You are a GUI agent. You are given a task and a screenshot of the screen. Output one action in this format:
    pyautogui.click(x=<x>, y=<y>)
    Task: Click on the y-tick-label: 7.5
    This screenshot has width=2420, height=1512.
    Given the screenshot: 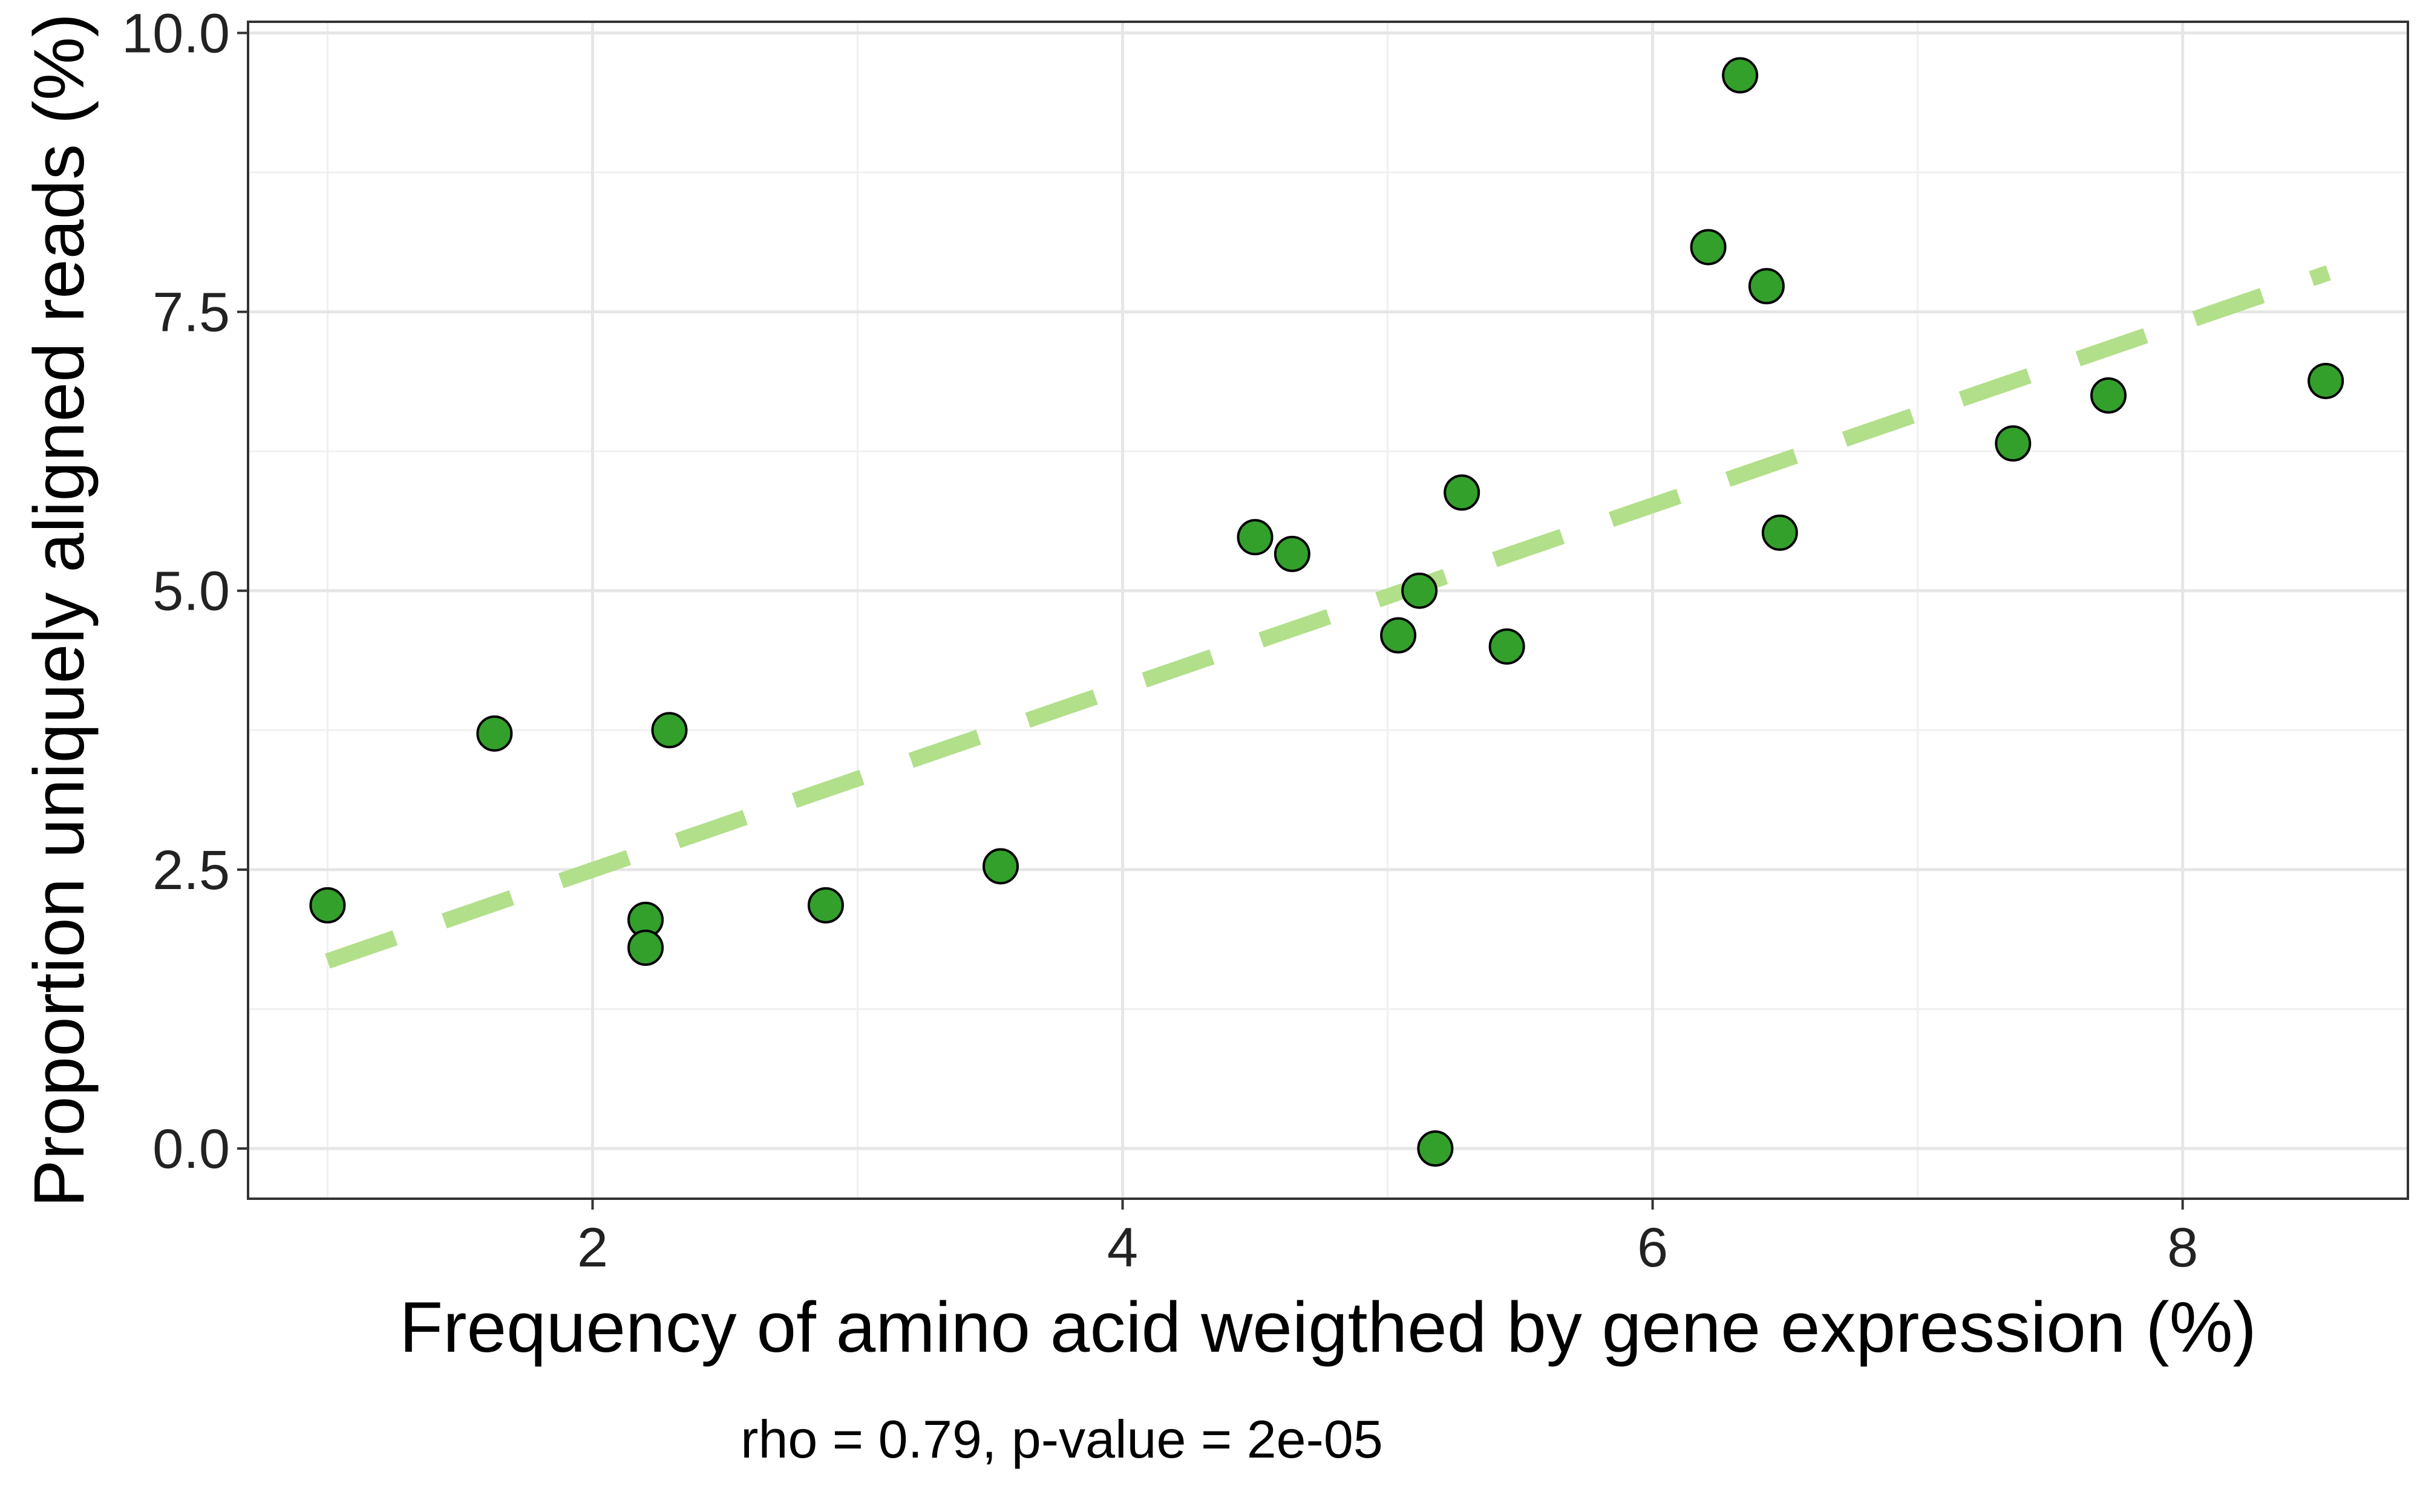 What is the action you would take?
    pyautogui.click(x=191, y=313)
    